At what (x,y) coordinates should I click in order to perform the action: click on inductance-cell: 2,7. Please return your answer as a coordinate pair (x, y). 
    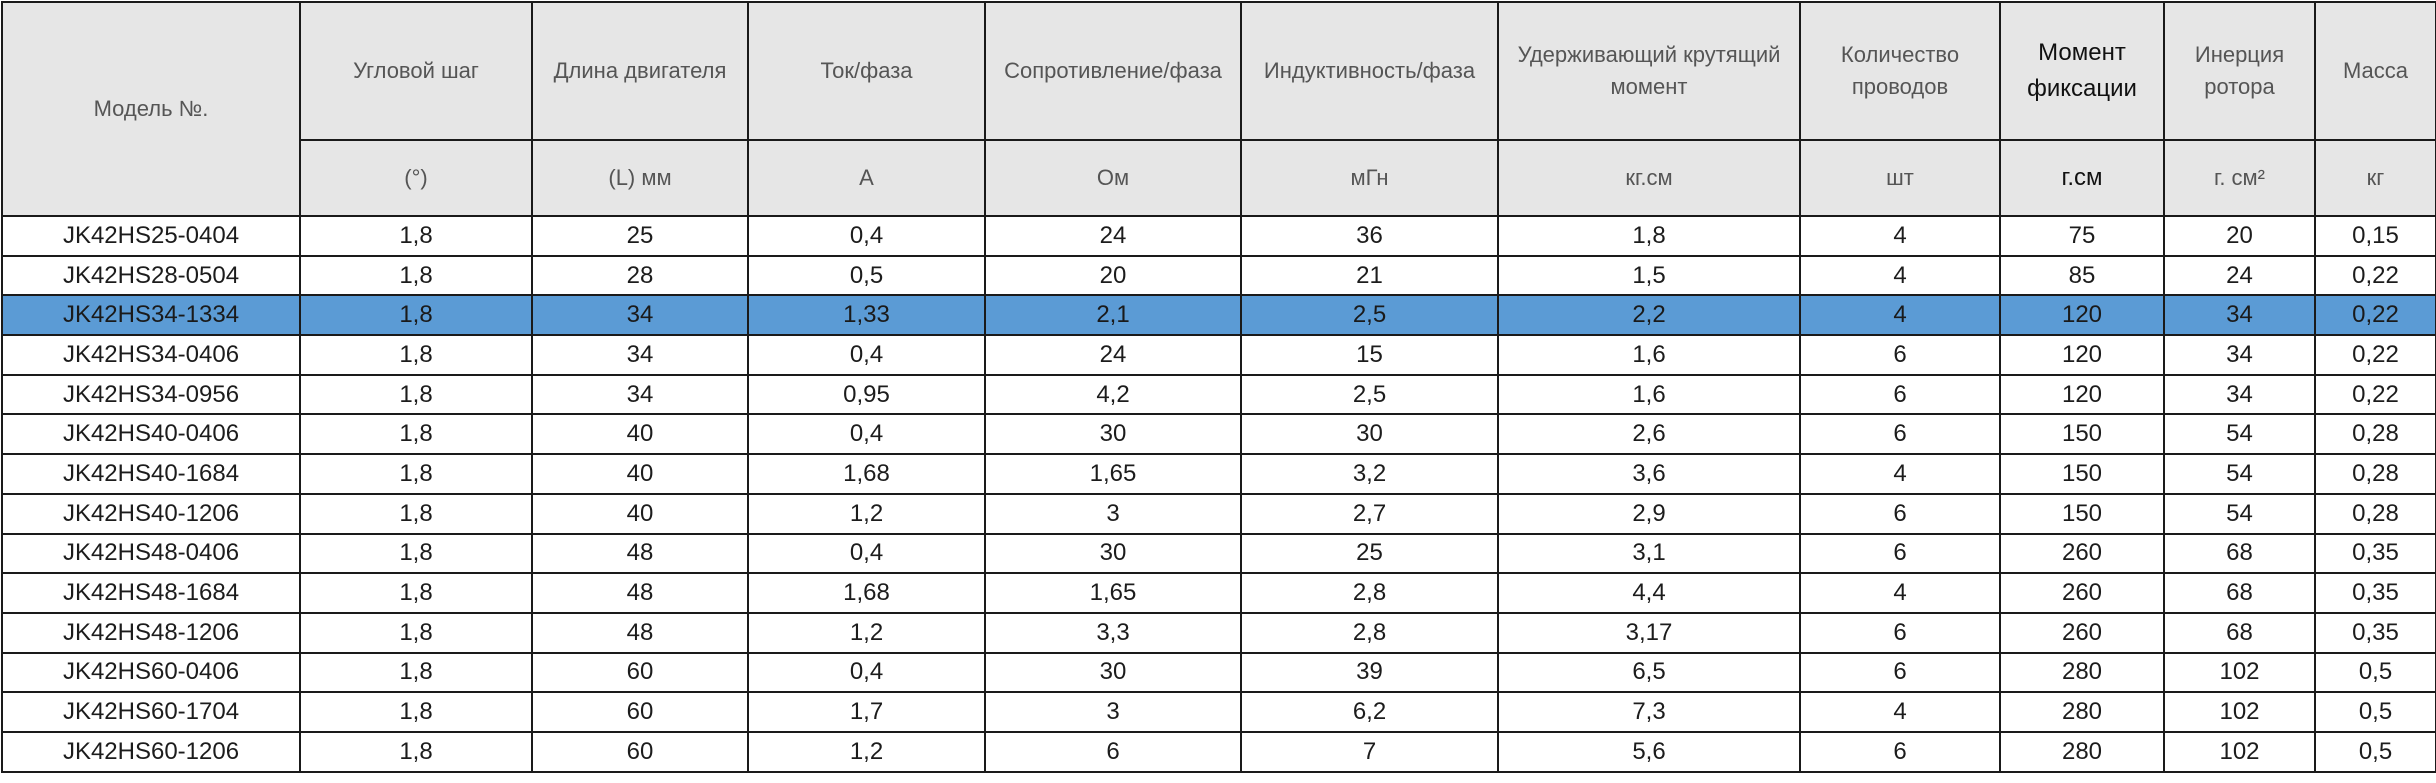
    Looking at the image, I should click on (1369, 513).